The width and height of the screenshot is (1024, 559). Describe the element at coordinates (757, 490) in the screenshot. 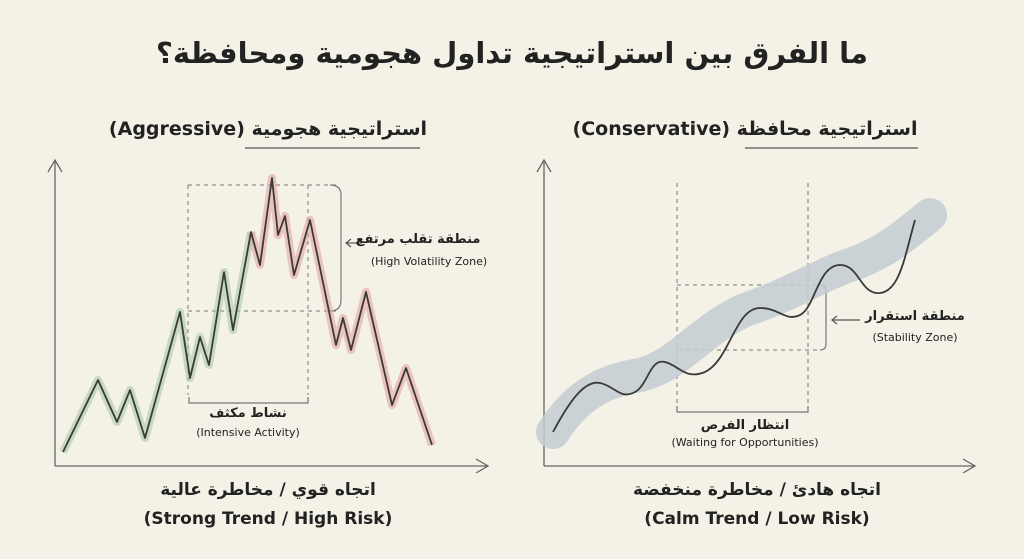

I see `conservative-caption-ar: اتجاه هادئ / مخاطرة منخفضة` at that location.